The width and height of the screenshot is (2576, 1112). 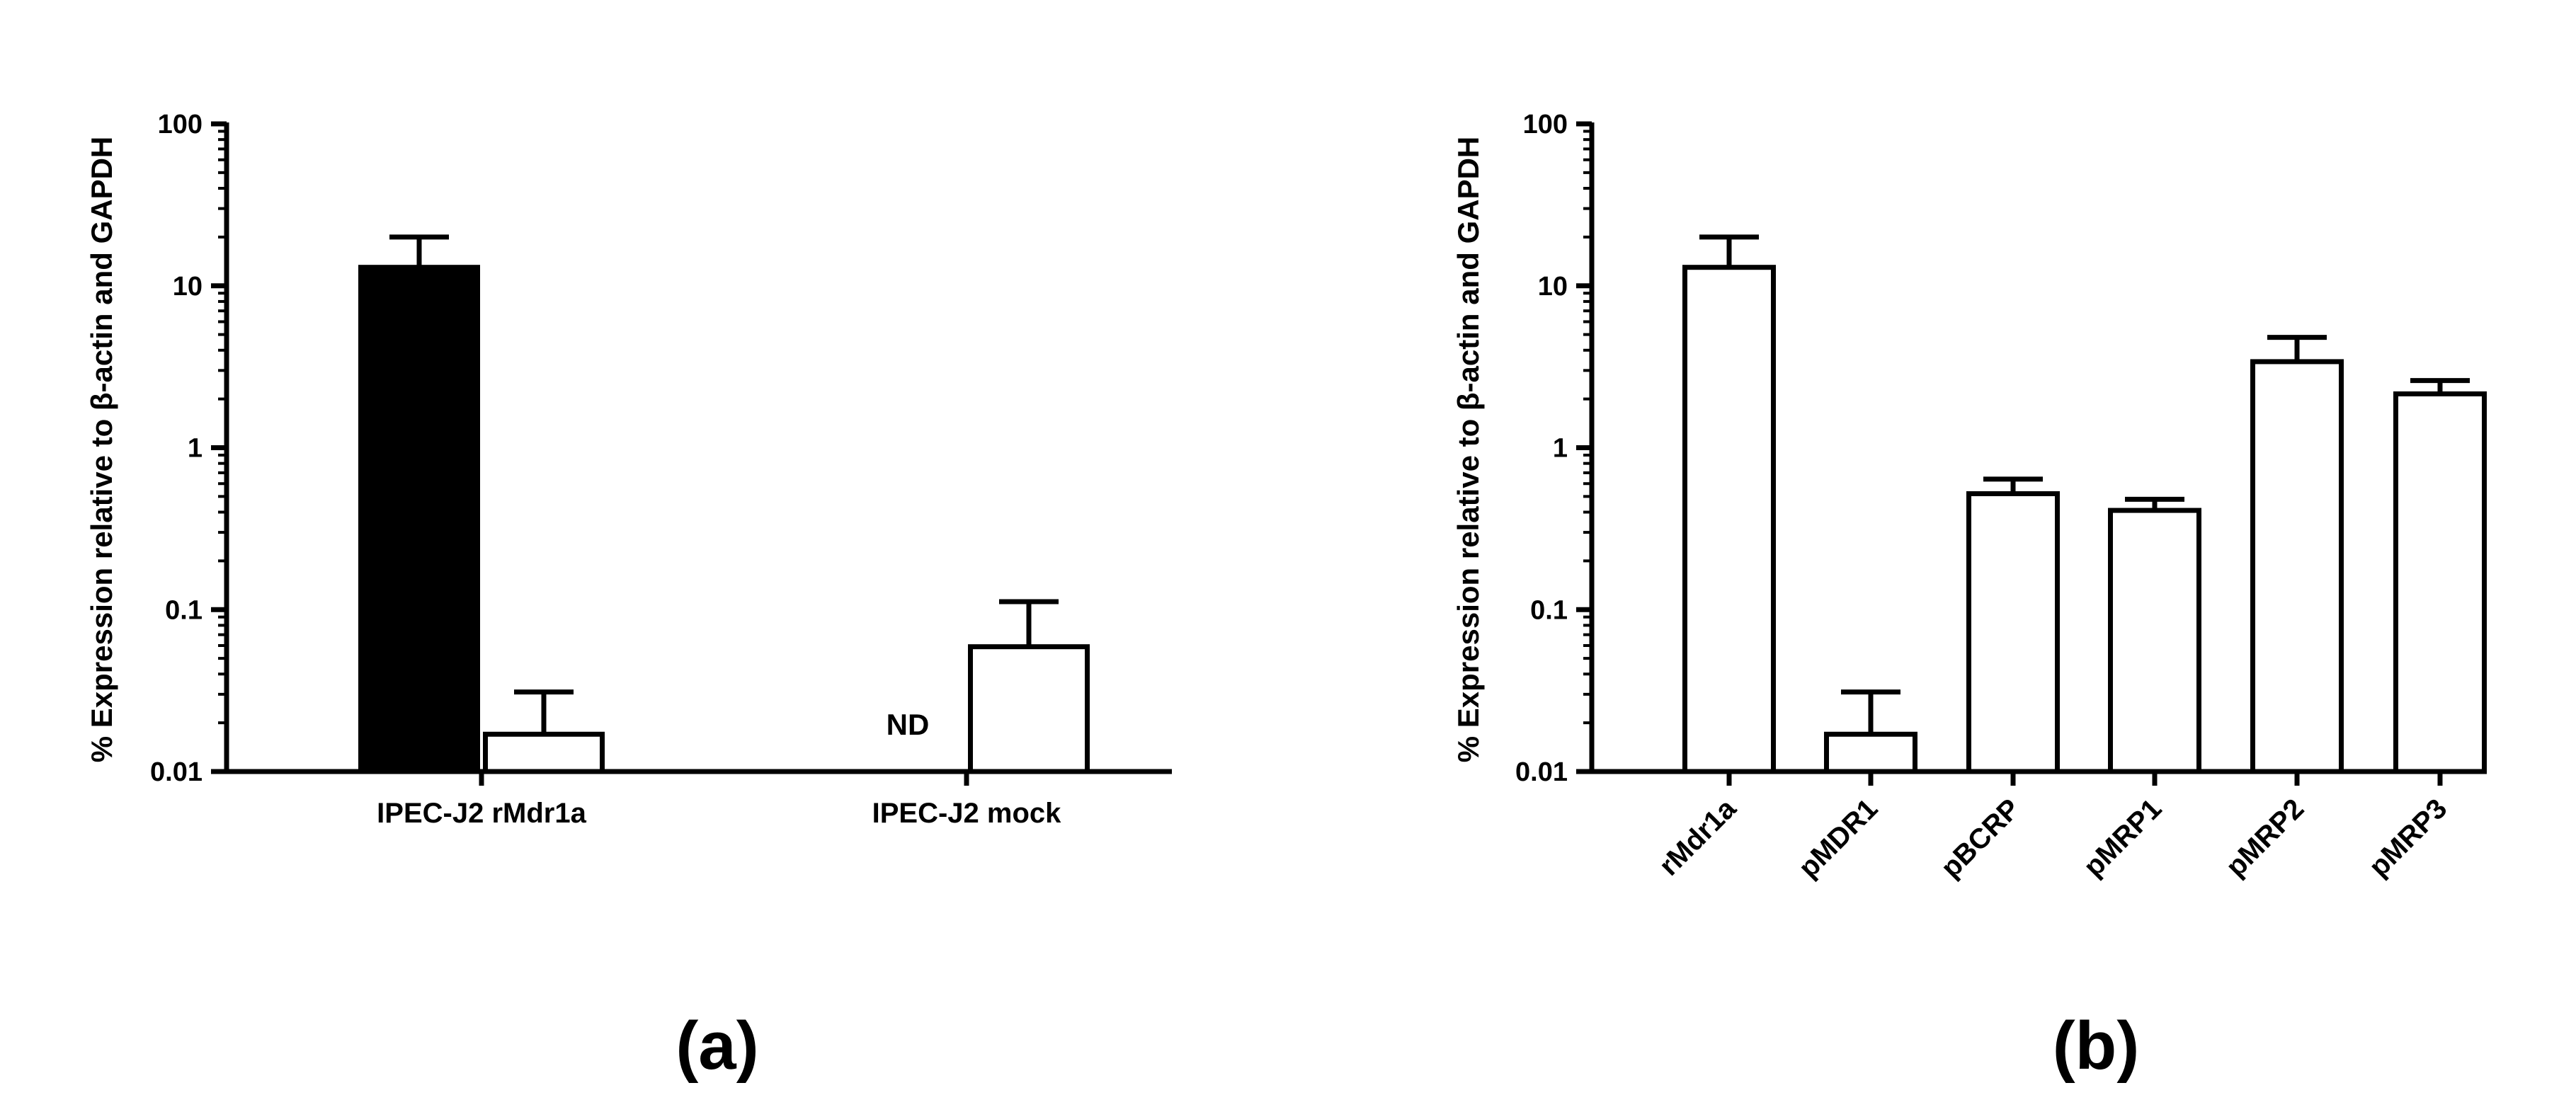 I want to click on x-category-label: pMRP2, so click(x=2265, y=838).